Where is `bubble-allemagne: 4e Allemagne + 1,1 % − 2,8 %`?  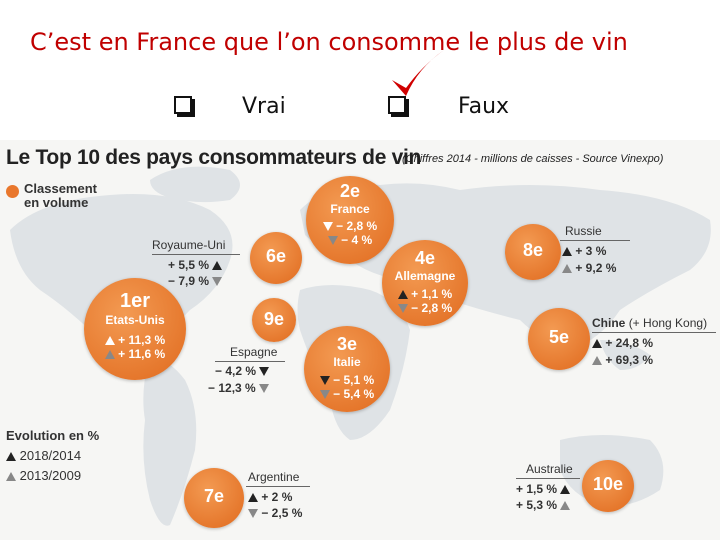 bubble-allemagne: 4e Allemagne + 1,1 % − 2,8 % is located at coordinates (425, 283).